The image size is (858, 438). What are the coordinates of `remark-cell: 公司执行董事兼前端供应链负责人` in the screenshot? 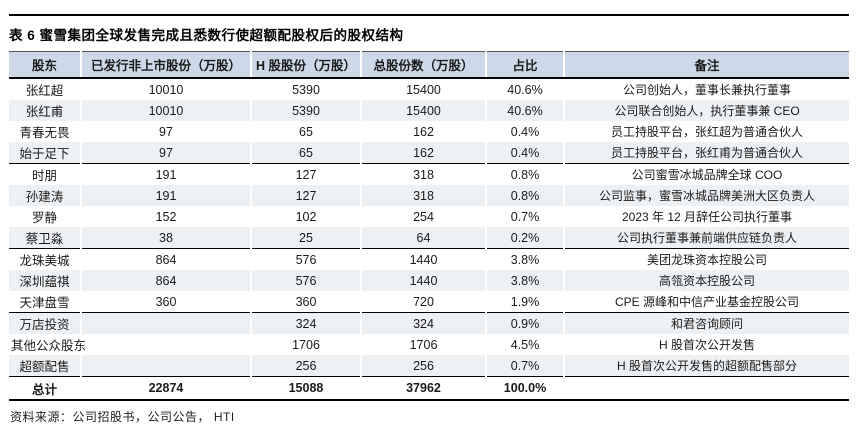 It's located at (706, 238).